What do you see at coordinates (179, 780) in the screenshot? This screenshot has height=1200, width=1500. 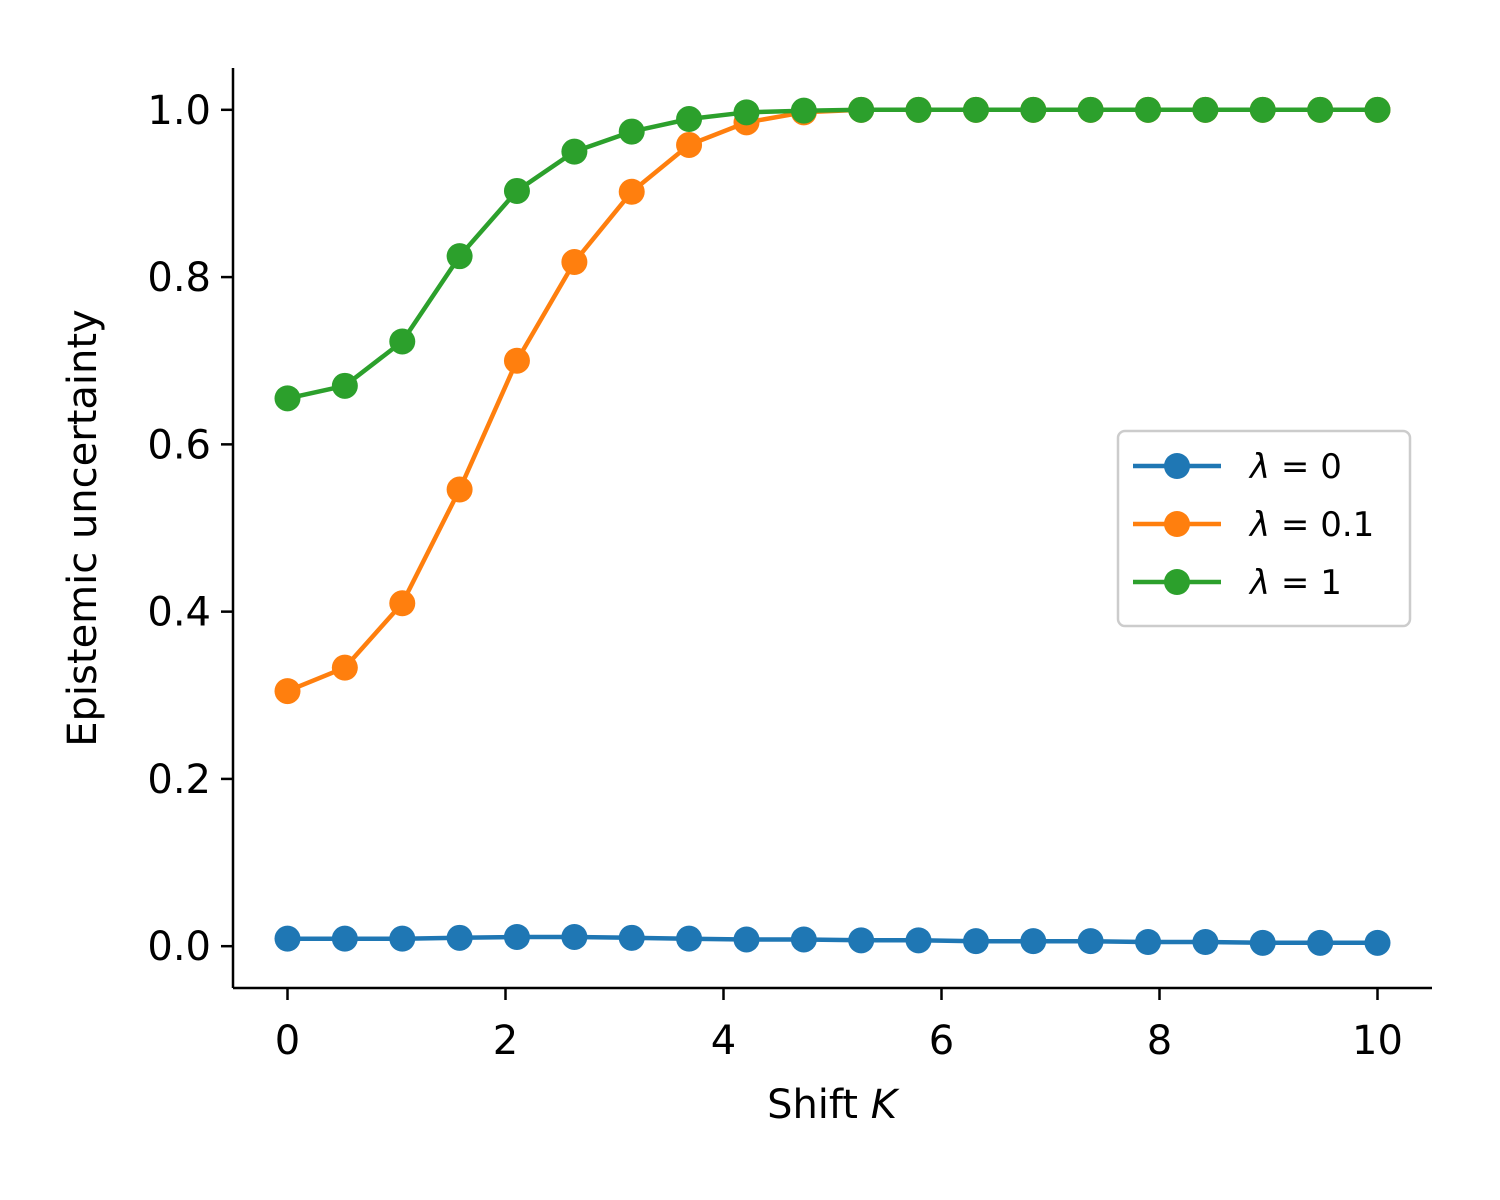 I see `y-tick-label: 0.2` at bounding box center [179, 780].